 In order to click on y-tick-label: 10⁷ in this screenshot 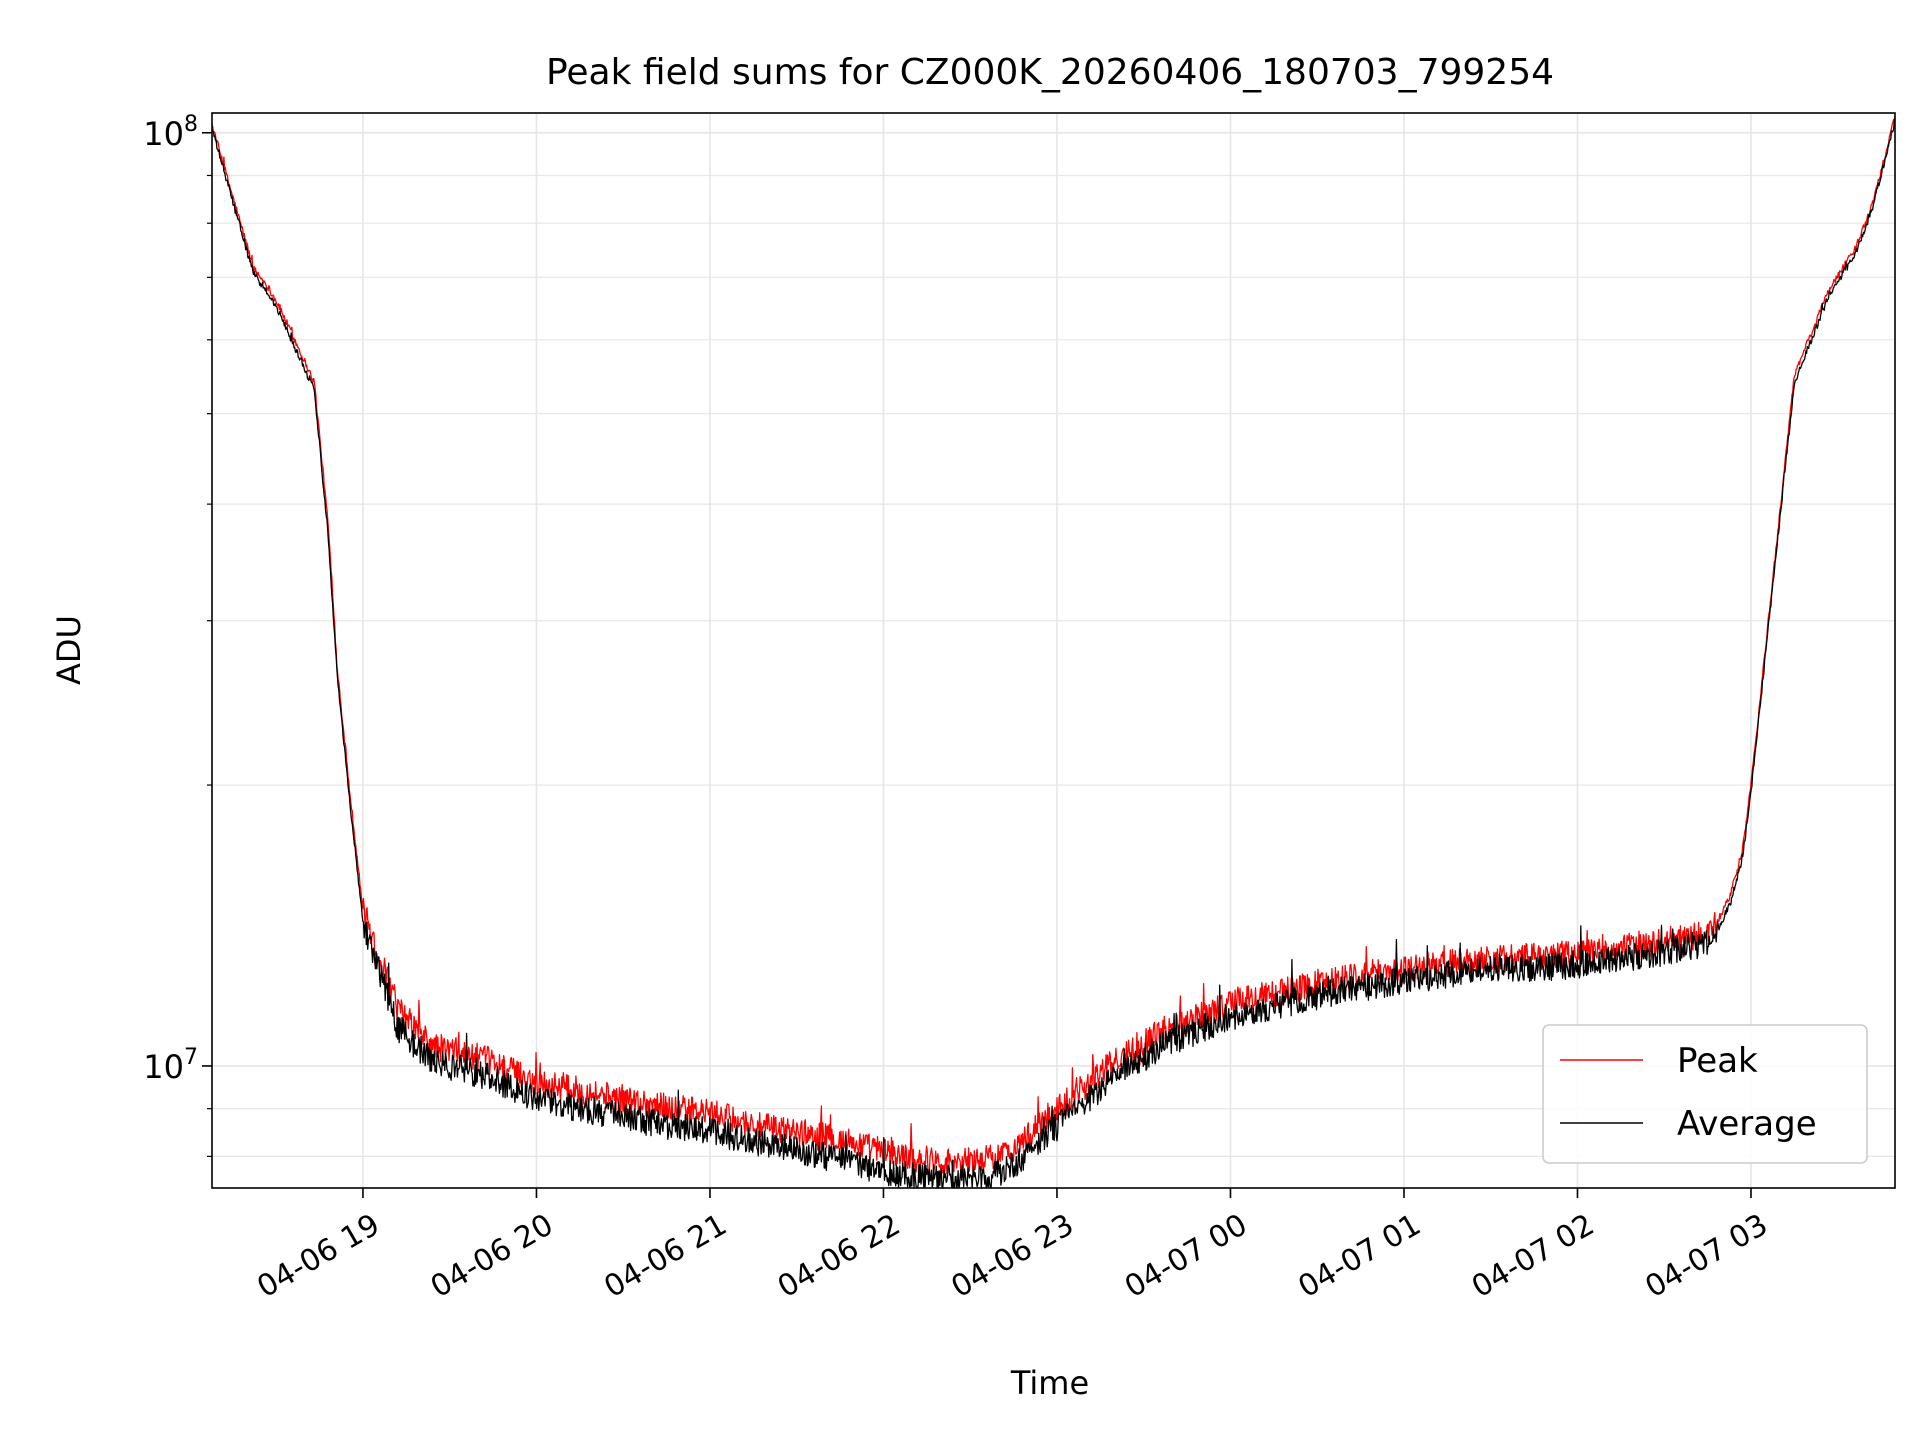, I will do `click(170, 1065)`.